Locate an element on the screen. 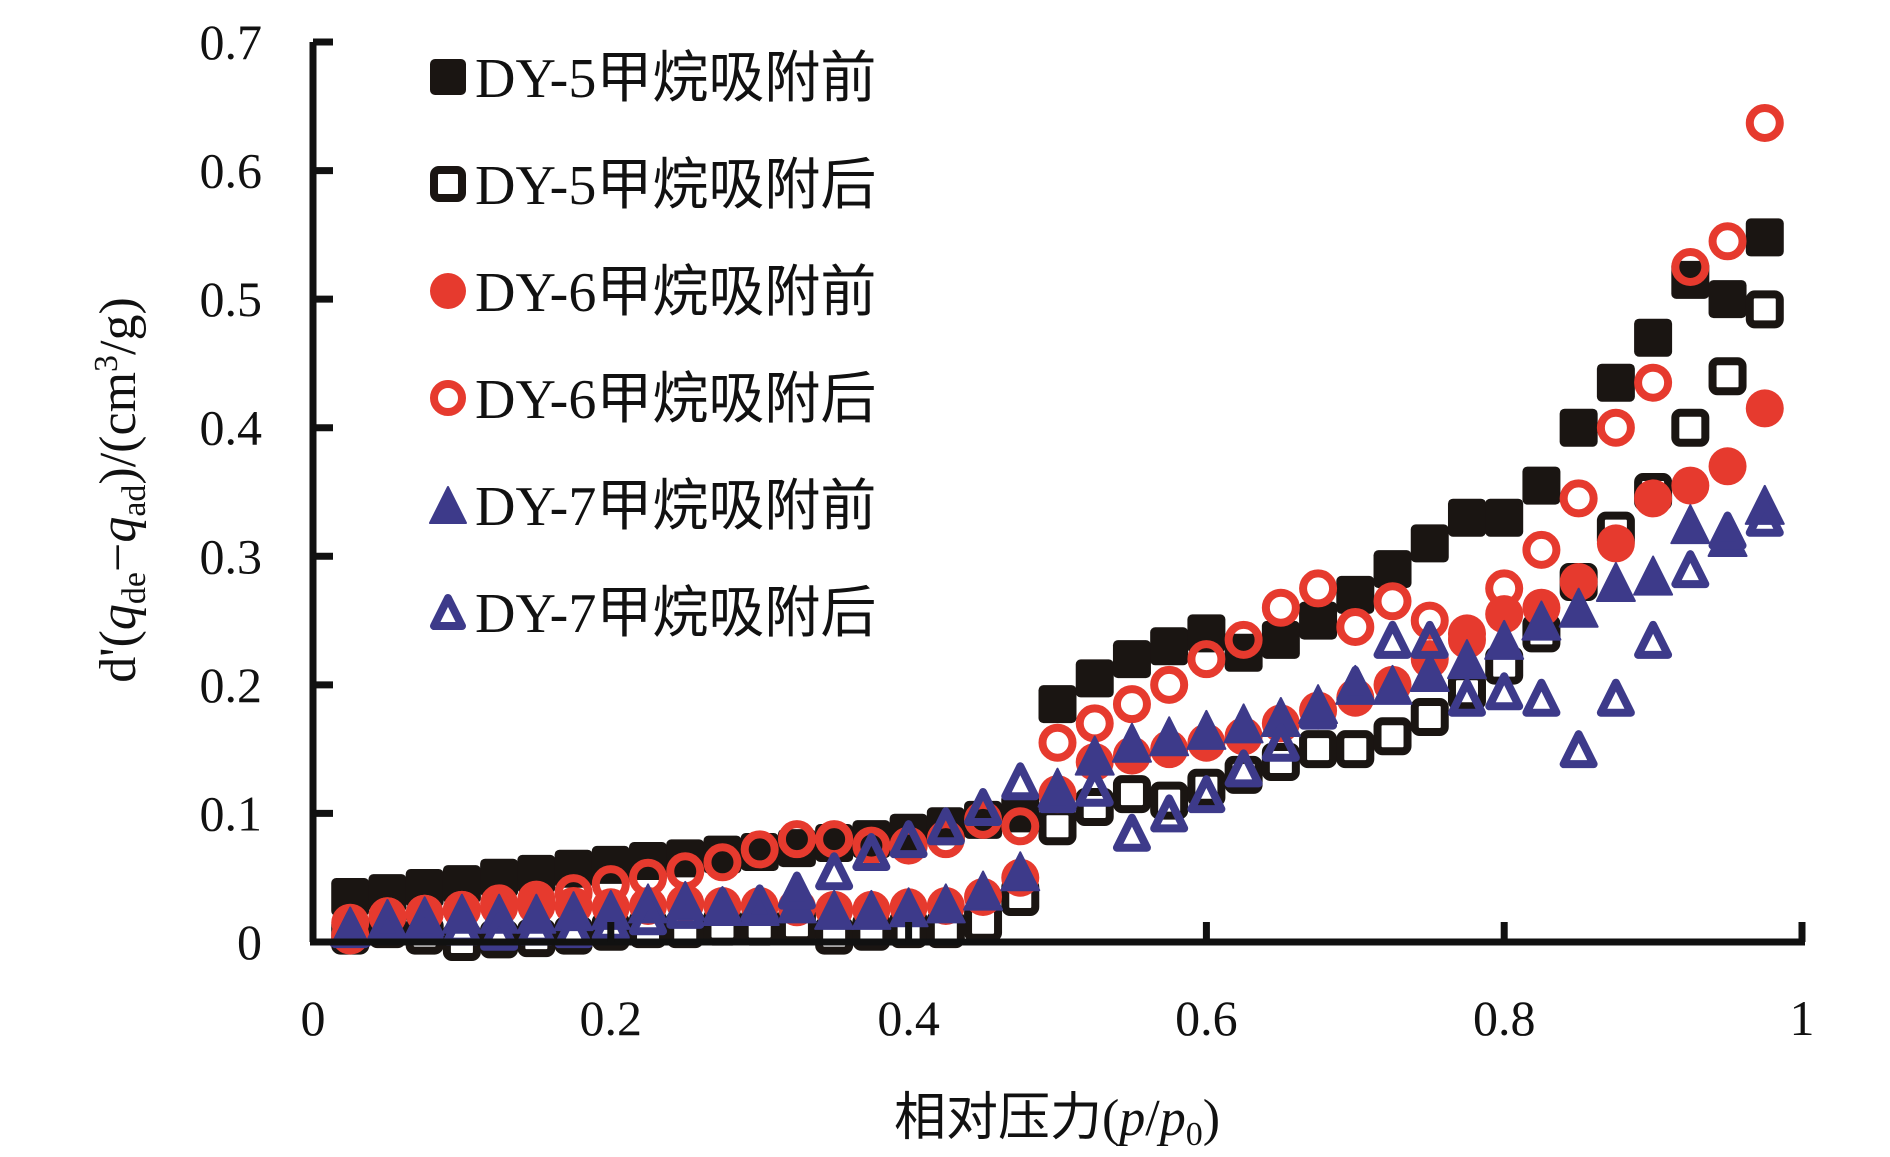  legend-label: DY-6甲烷吸附后 is located at coordinates (675, 400).